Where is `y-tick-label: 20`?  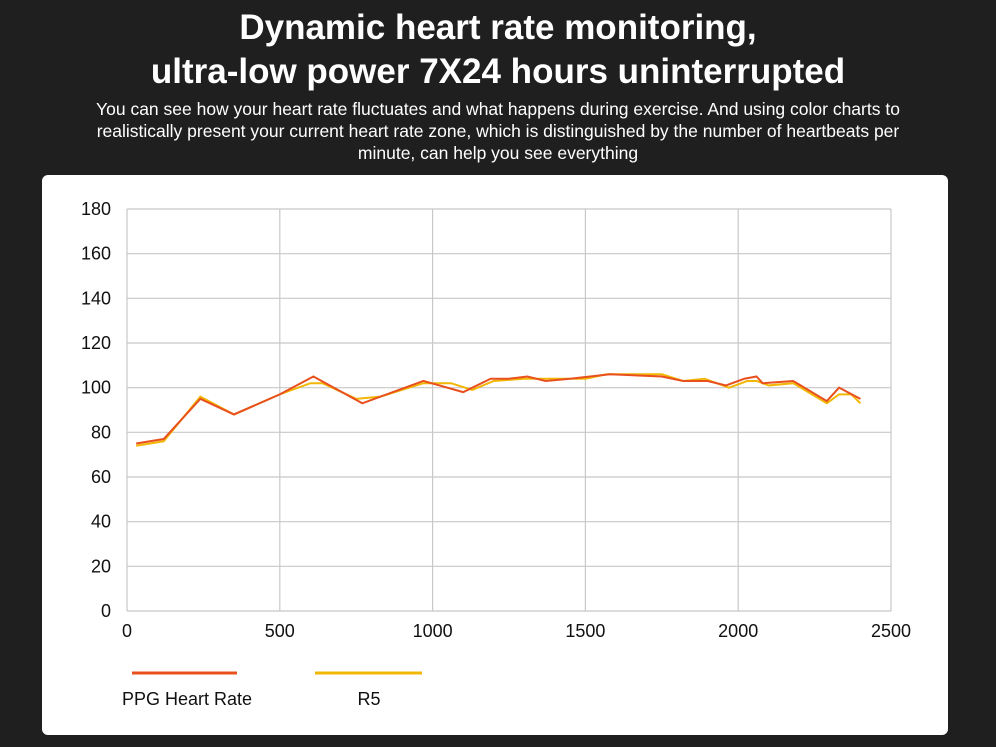 y-tick-label: 20 is located at coordinates (101, 566).